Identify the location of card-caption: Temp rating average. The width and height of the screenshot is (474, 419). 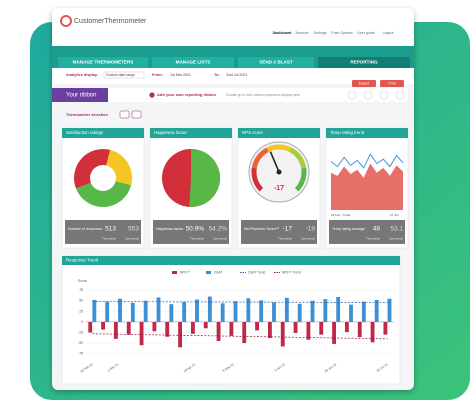
(348, 229).